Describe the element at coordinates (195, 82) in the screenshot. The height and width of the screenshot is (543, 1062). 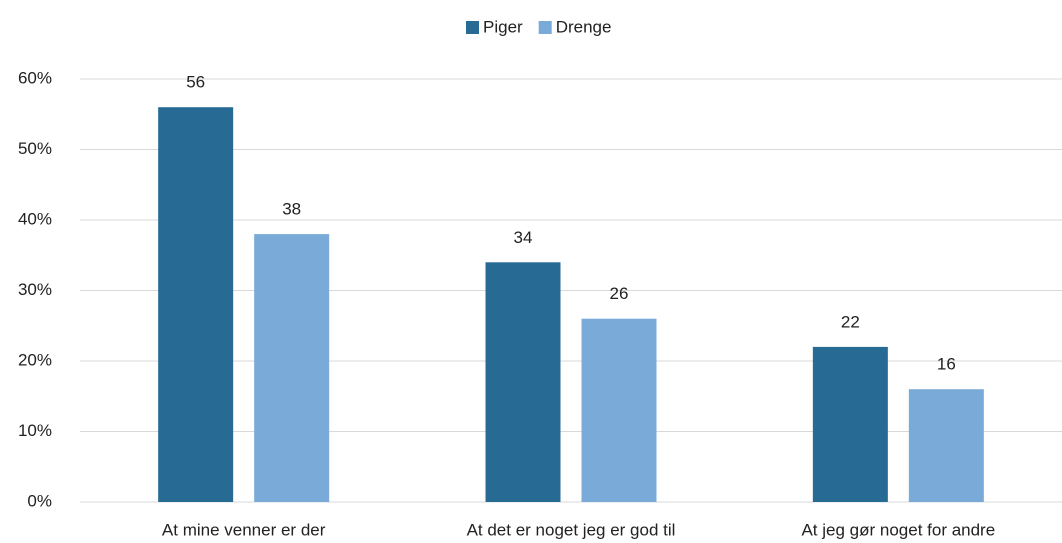
I see `data-label: 56` at that location.